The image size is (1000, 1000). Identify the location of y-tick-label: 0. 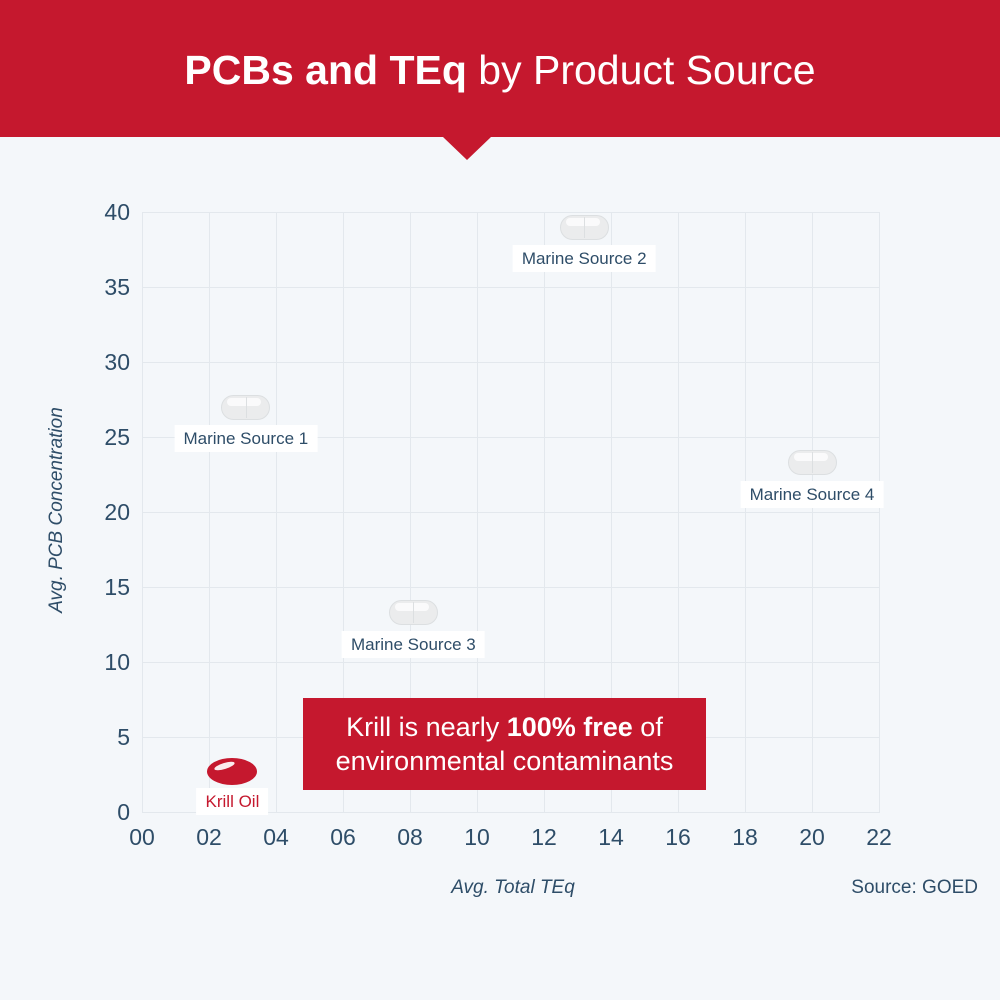
(123, 812).